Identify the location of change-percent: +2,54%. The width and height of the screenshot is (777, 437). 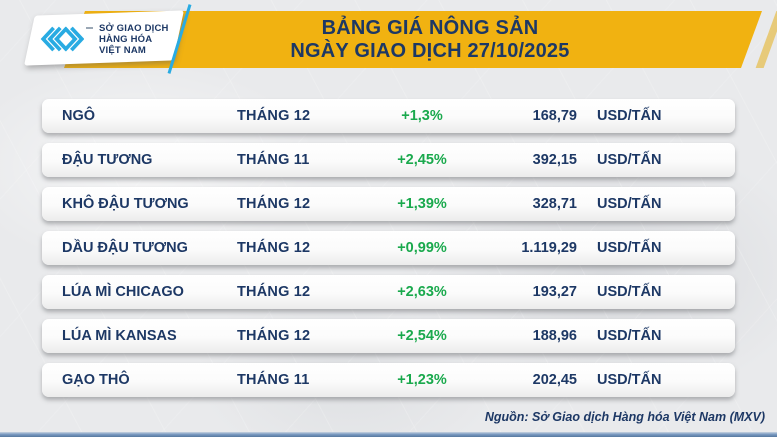
(422, 336).